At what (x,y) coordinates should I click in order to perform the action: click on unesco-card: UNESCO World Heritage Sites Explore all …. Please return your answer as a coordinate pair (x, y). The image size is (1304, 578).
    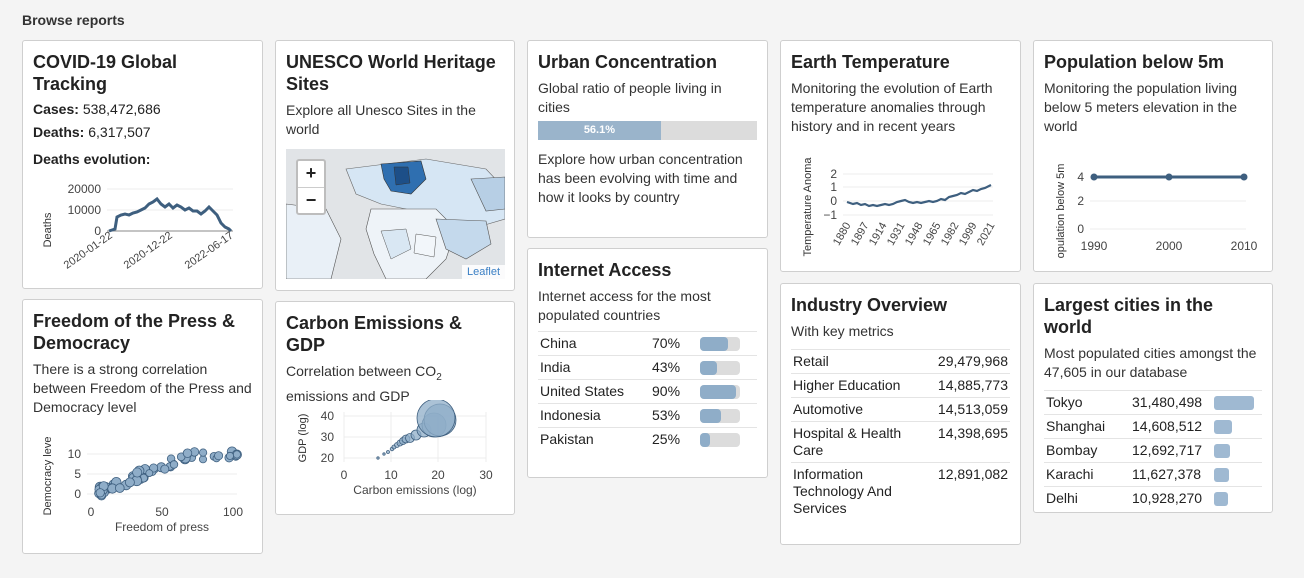
    Looking at the image, I should click on (395, 165).